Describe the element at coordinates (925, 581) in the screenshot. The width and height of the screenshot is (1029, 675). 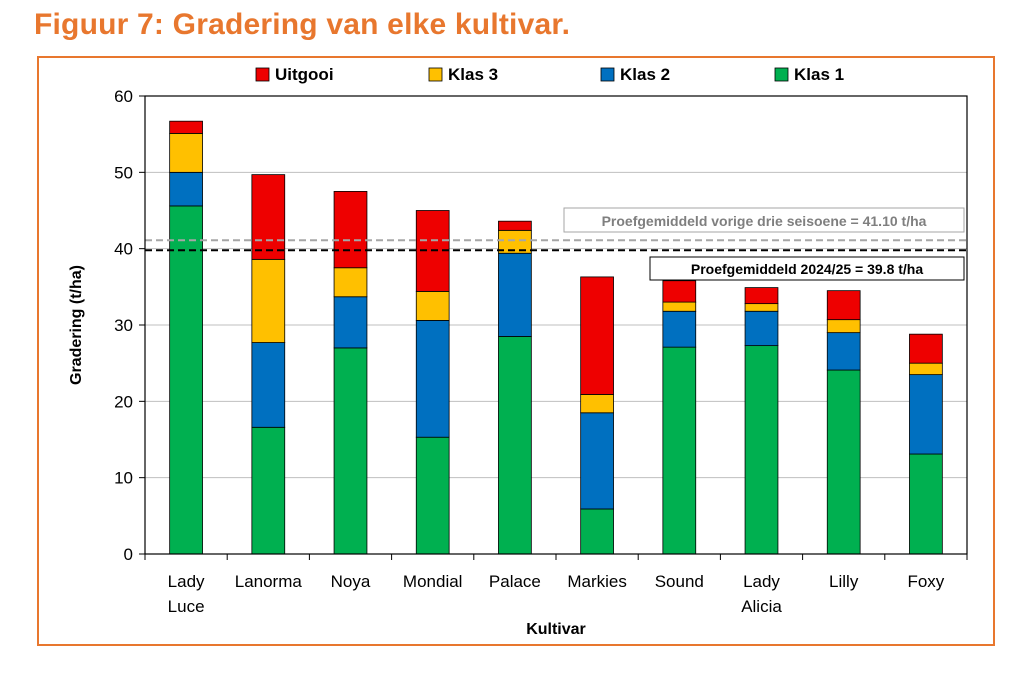
I see `x-tick-label: Foxy` at that location.